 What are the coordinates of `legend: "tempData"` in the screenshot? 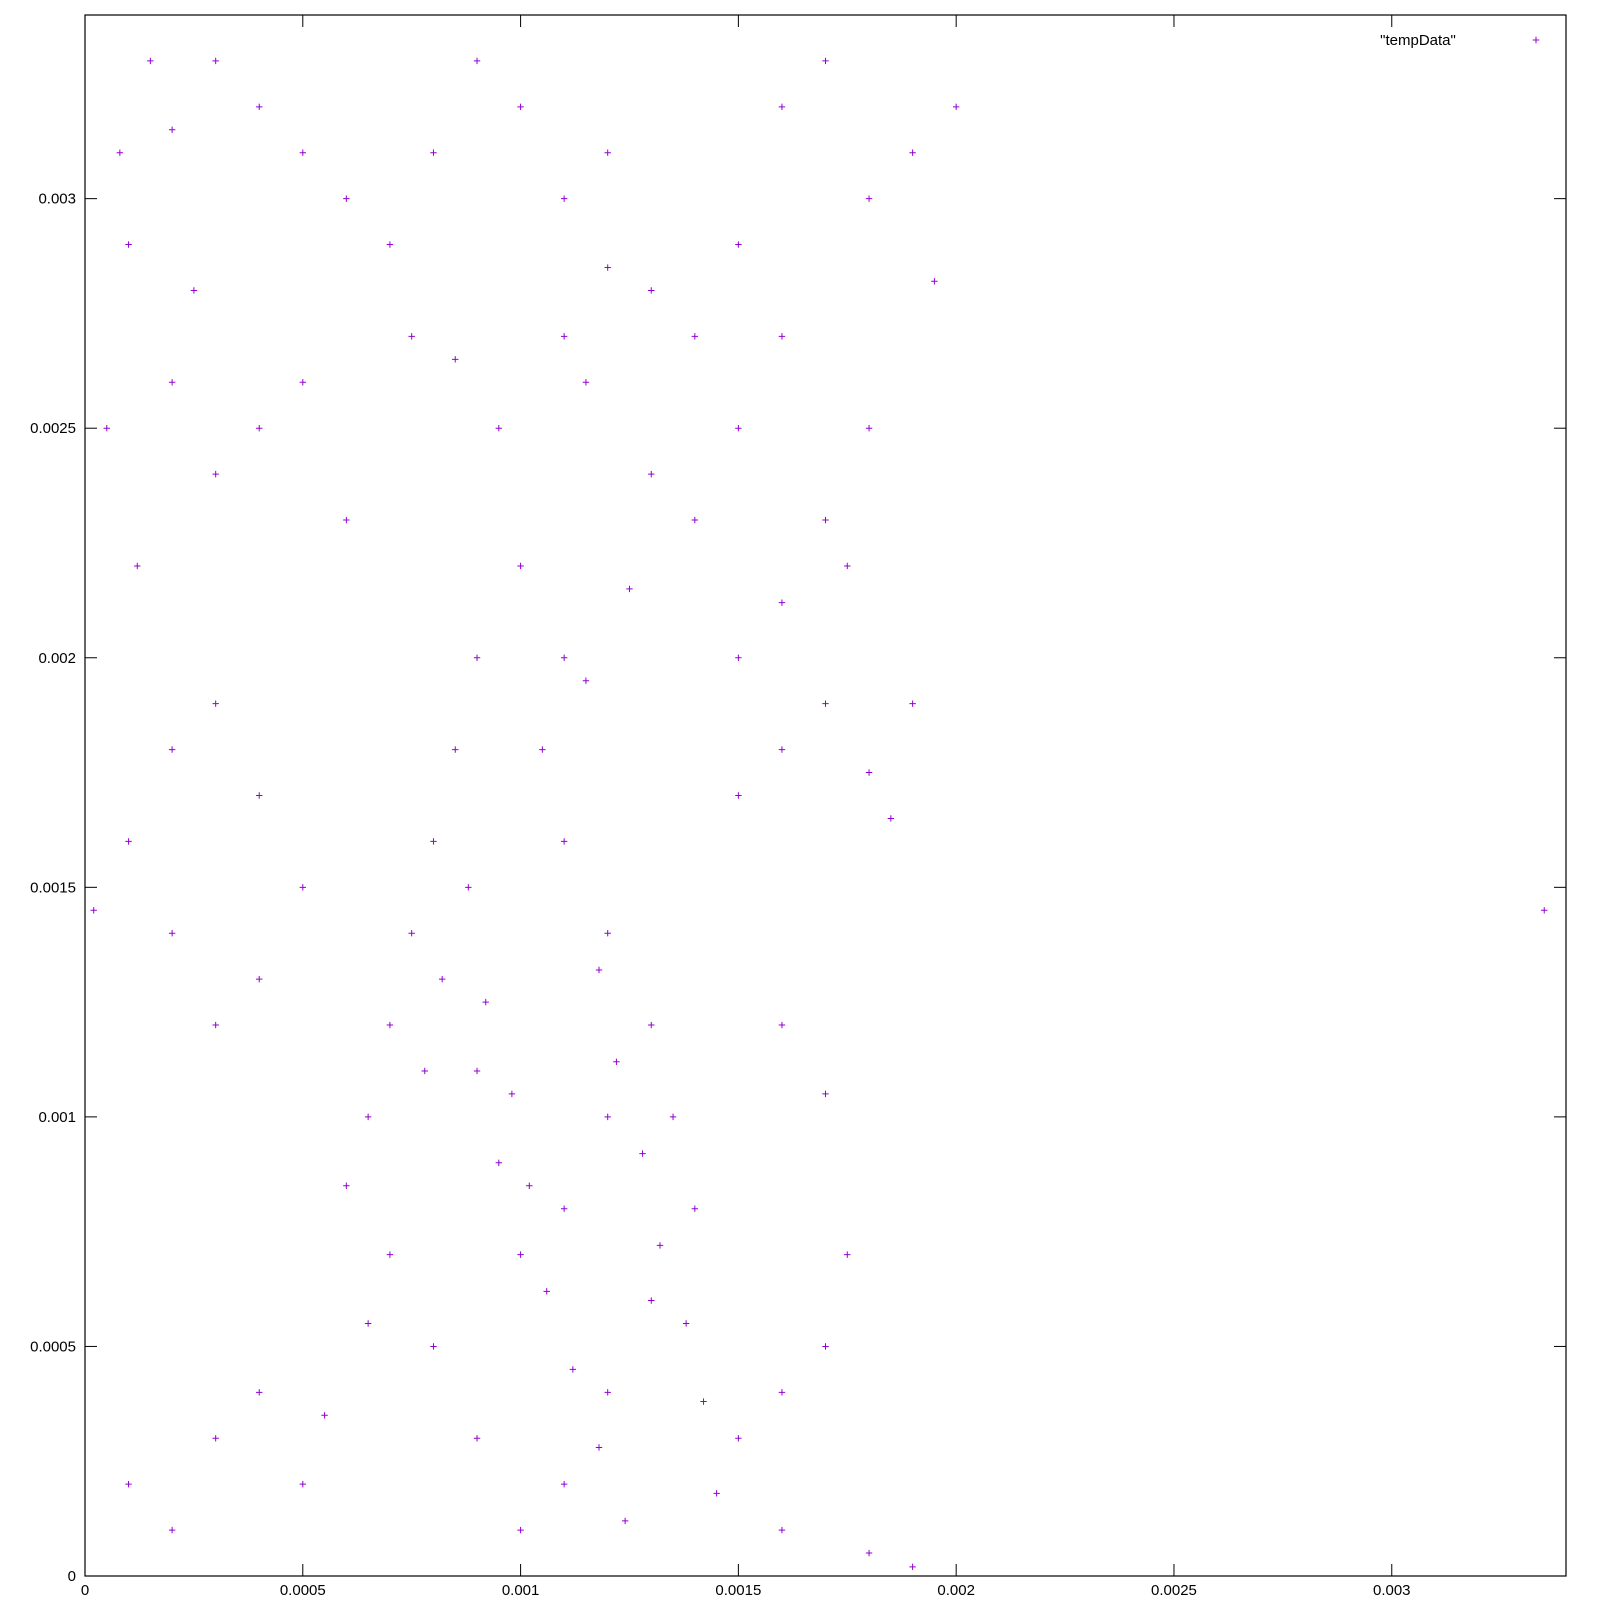 It's located at (1460, 40).